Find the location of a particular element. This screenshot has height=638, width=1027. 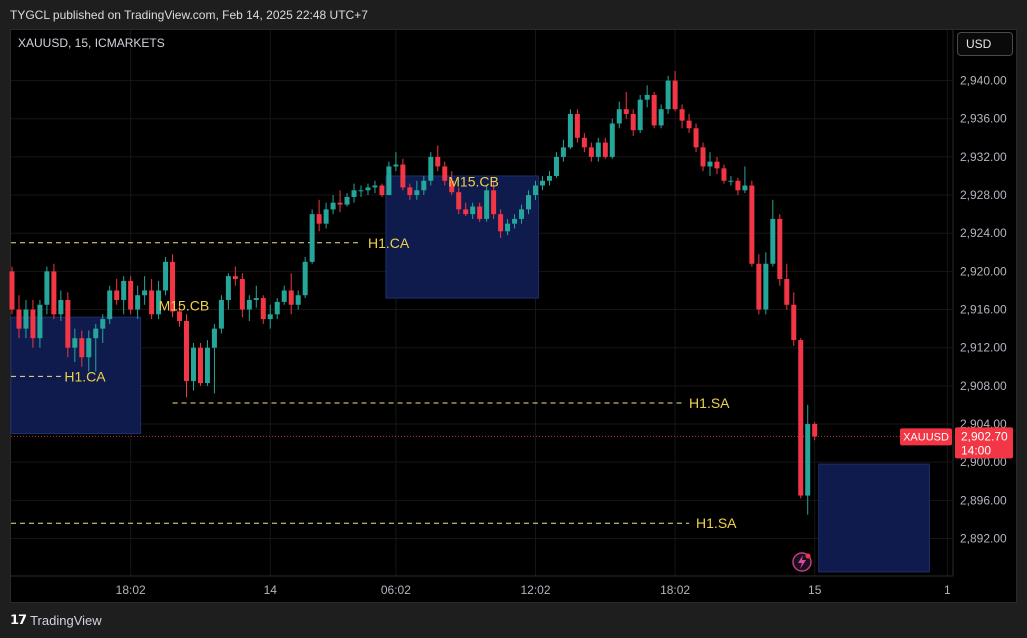

y-tick-label: 2,932.00 is located at coordinates (983, 157).